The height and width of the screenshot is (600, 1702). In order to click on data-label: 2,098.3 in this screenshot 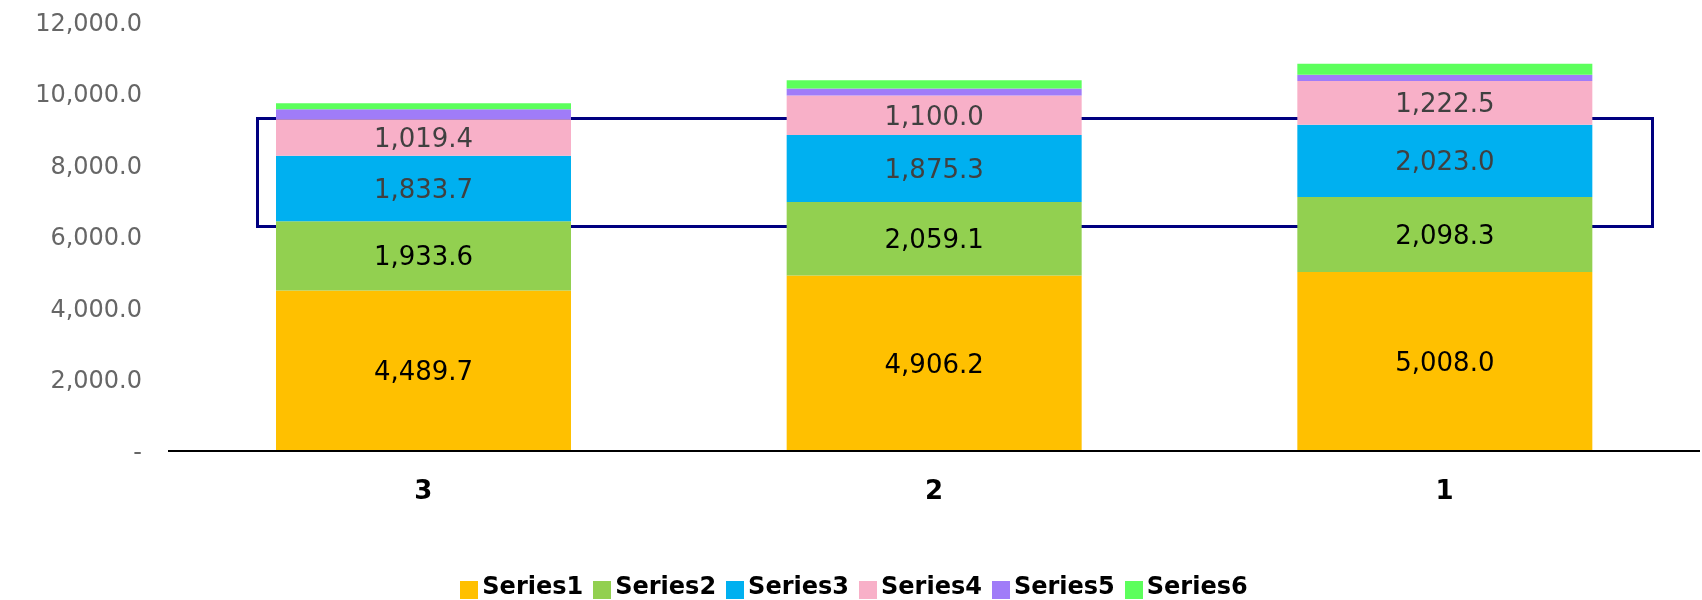, I will do `click(1445, 234)`.